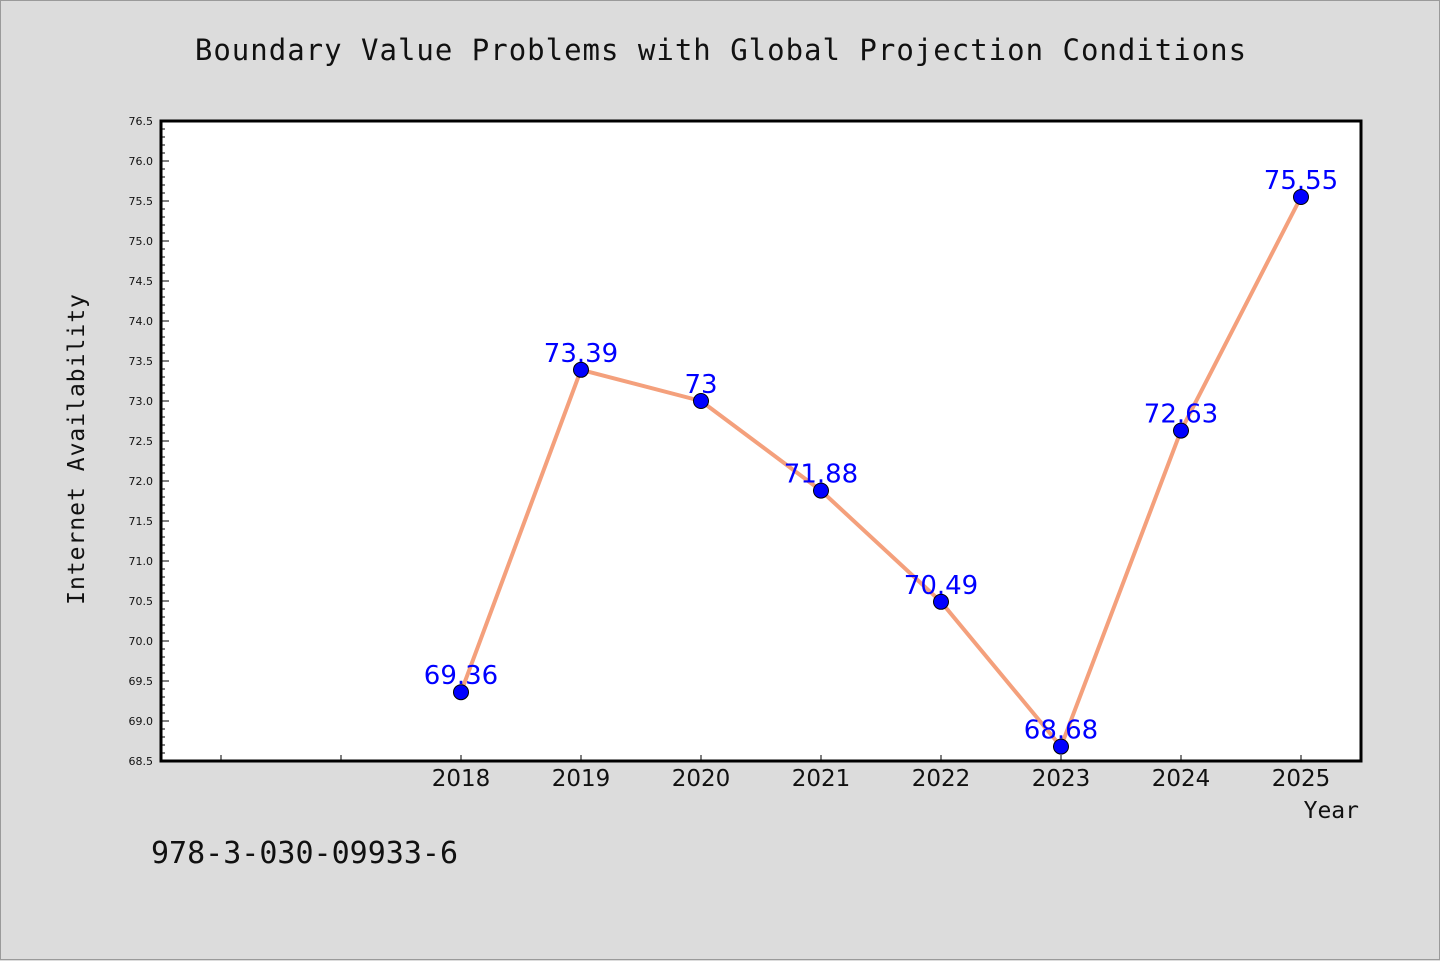 This screenshot has height=961, width=1440. I want to click on y-tick-label: 73.0, so click(141, 401).